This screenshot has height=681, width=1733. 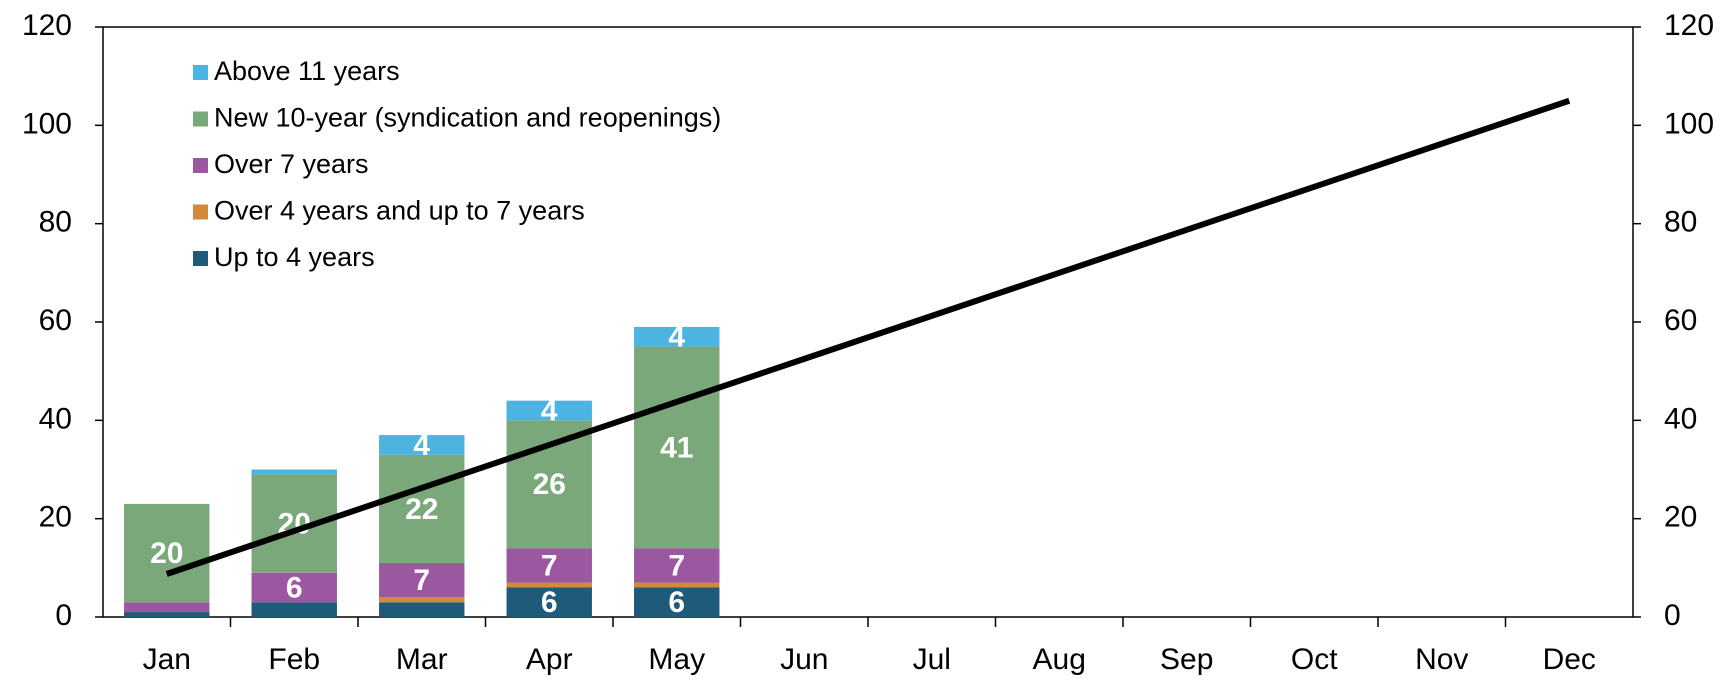 I want to click on x-tick-label: Aug, so click(x=1059, y=659).